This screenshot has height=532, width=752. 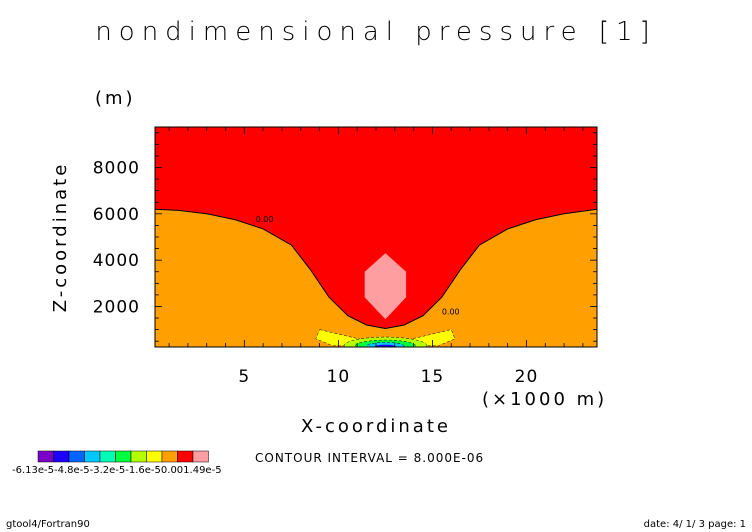 I want to click on y-axis-label: Z-coordinate, so click(x=60, y=237).